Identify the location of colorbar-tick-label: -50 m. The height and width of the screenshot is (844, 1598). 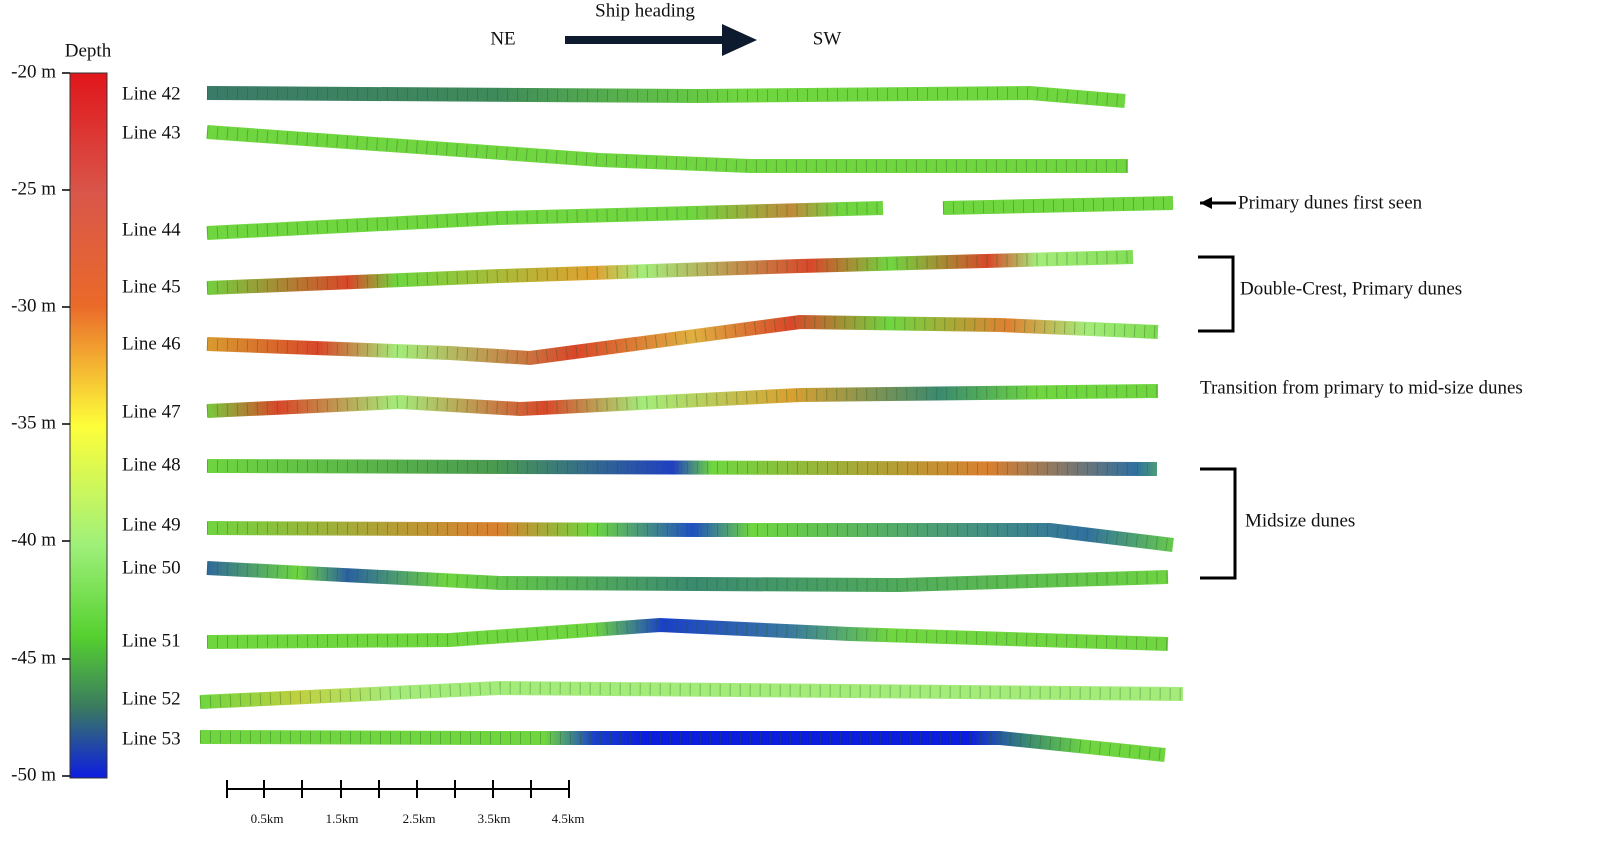
(33, 774).